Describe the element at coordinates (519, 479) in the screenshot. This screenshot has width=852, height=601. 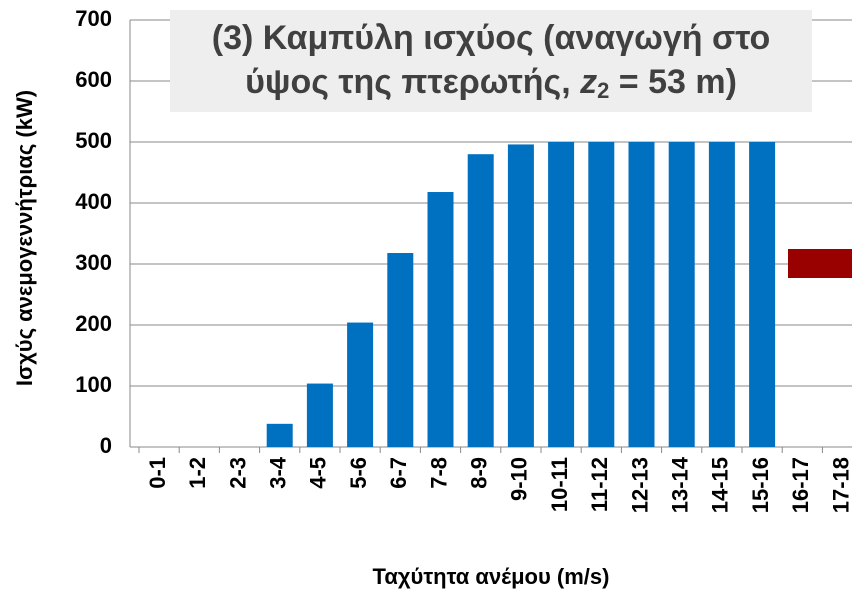
I see `x-tick-label: 9-10` at that location.